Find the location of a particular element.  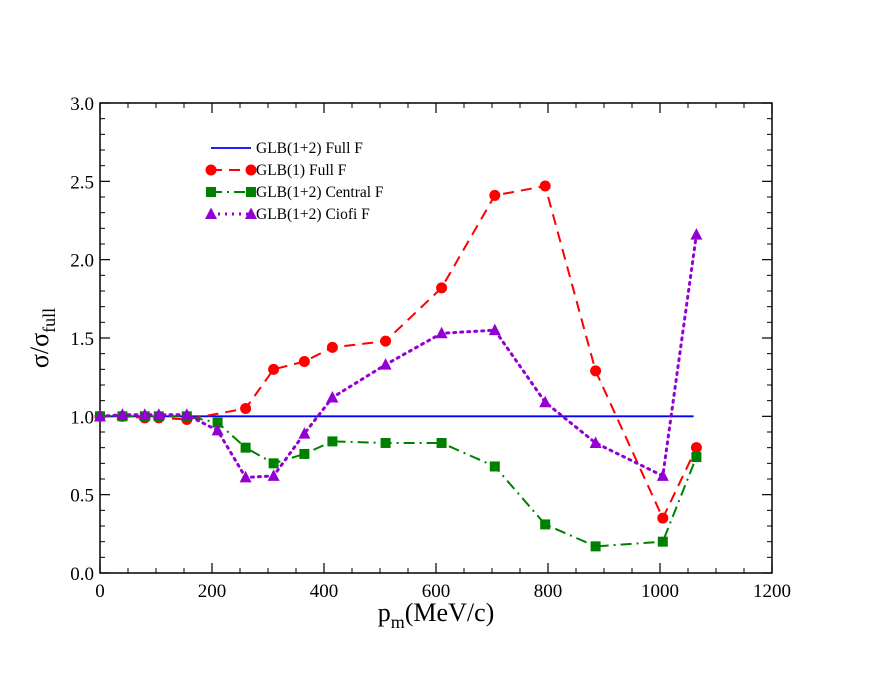

legend-entry: GLB(1) Full F is located at coordinates (276, 170).